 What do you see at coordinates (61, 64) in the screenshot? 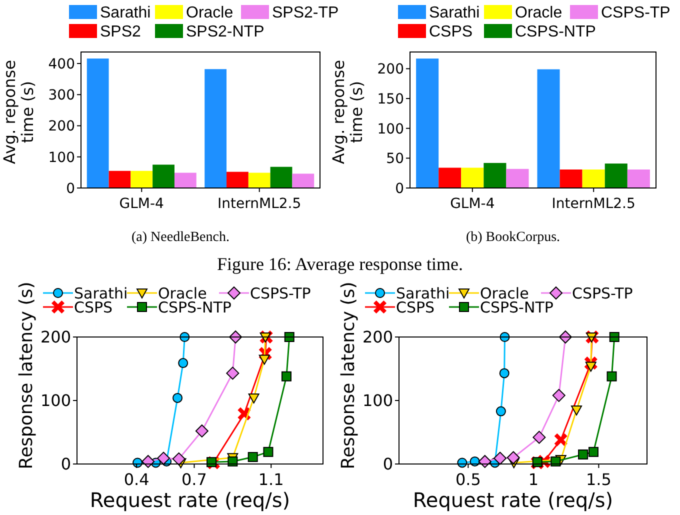
I see `y-tick-label: 400` at bounding box center [61, 64].